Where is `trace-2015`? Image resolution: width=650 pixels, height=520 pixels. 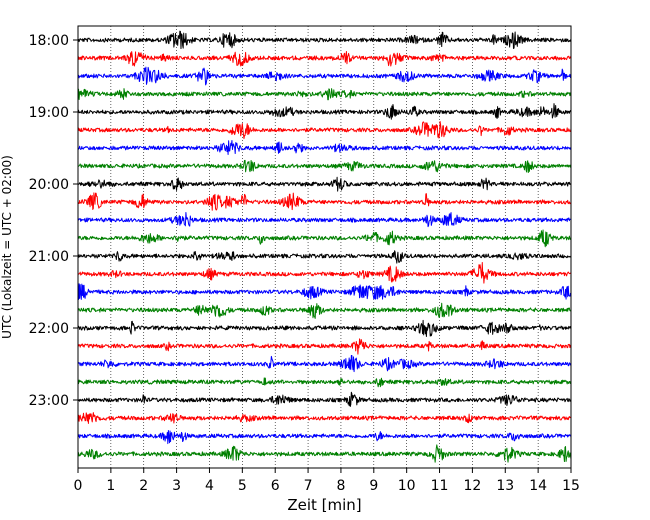
trace-2015 is located at coordinates (324, 201).